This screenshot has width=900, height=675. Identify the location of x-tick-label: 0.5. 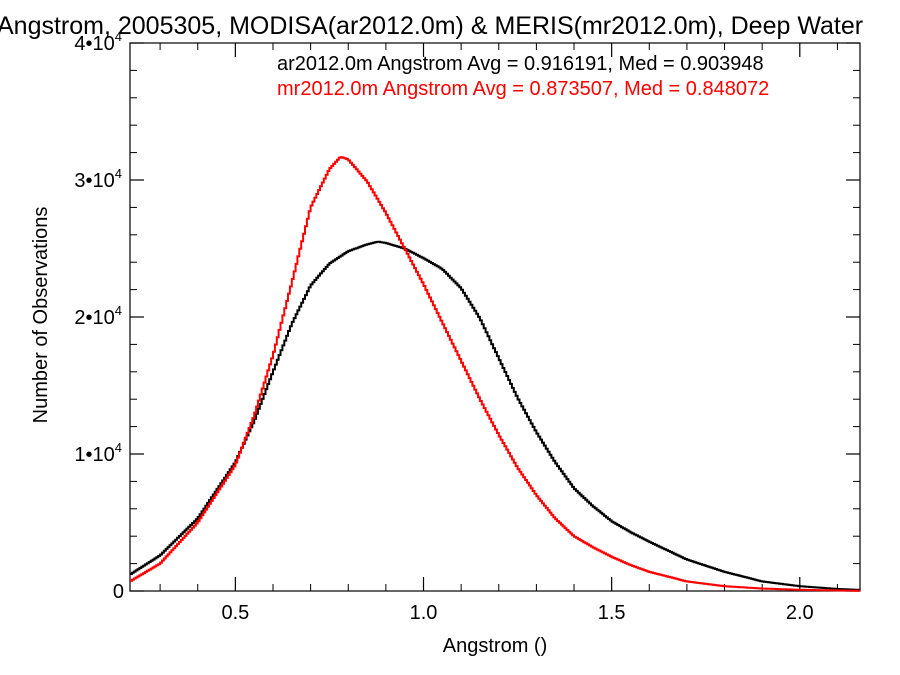
(235, 613).